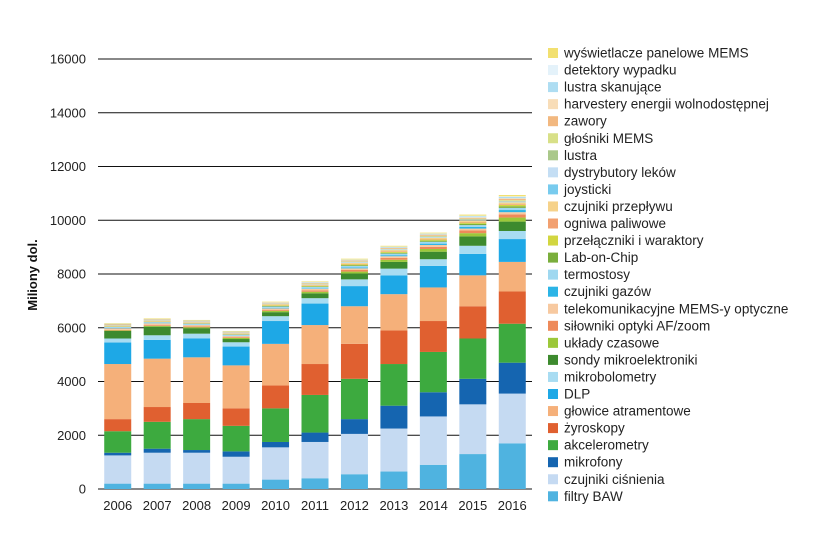 This screenshot has height=560, width=840. Describe the element at coordinates (71, 274) in the screenshot. I see `y-tick-label: 8000` at that location.